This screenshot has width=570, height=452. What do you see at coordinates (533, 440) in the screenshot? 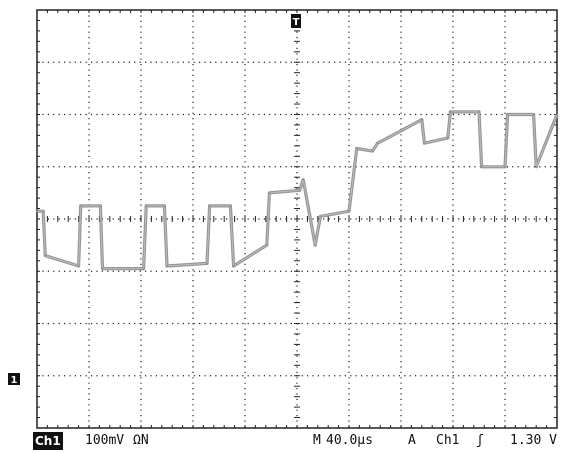
I see `trigger-level: 1.30 V` at bounding box center [533, 440].